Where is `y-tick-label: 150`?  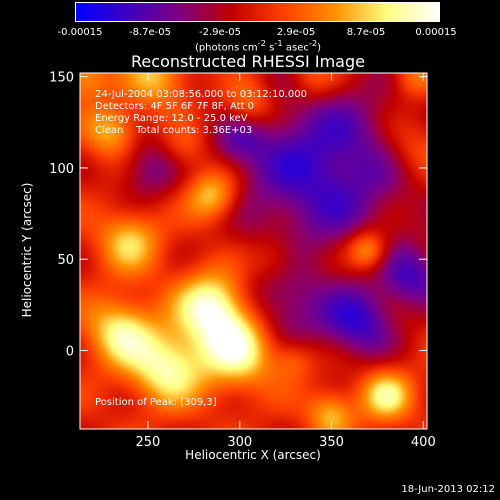 y-tick-label: 150 is located at coordinates (61, 78).